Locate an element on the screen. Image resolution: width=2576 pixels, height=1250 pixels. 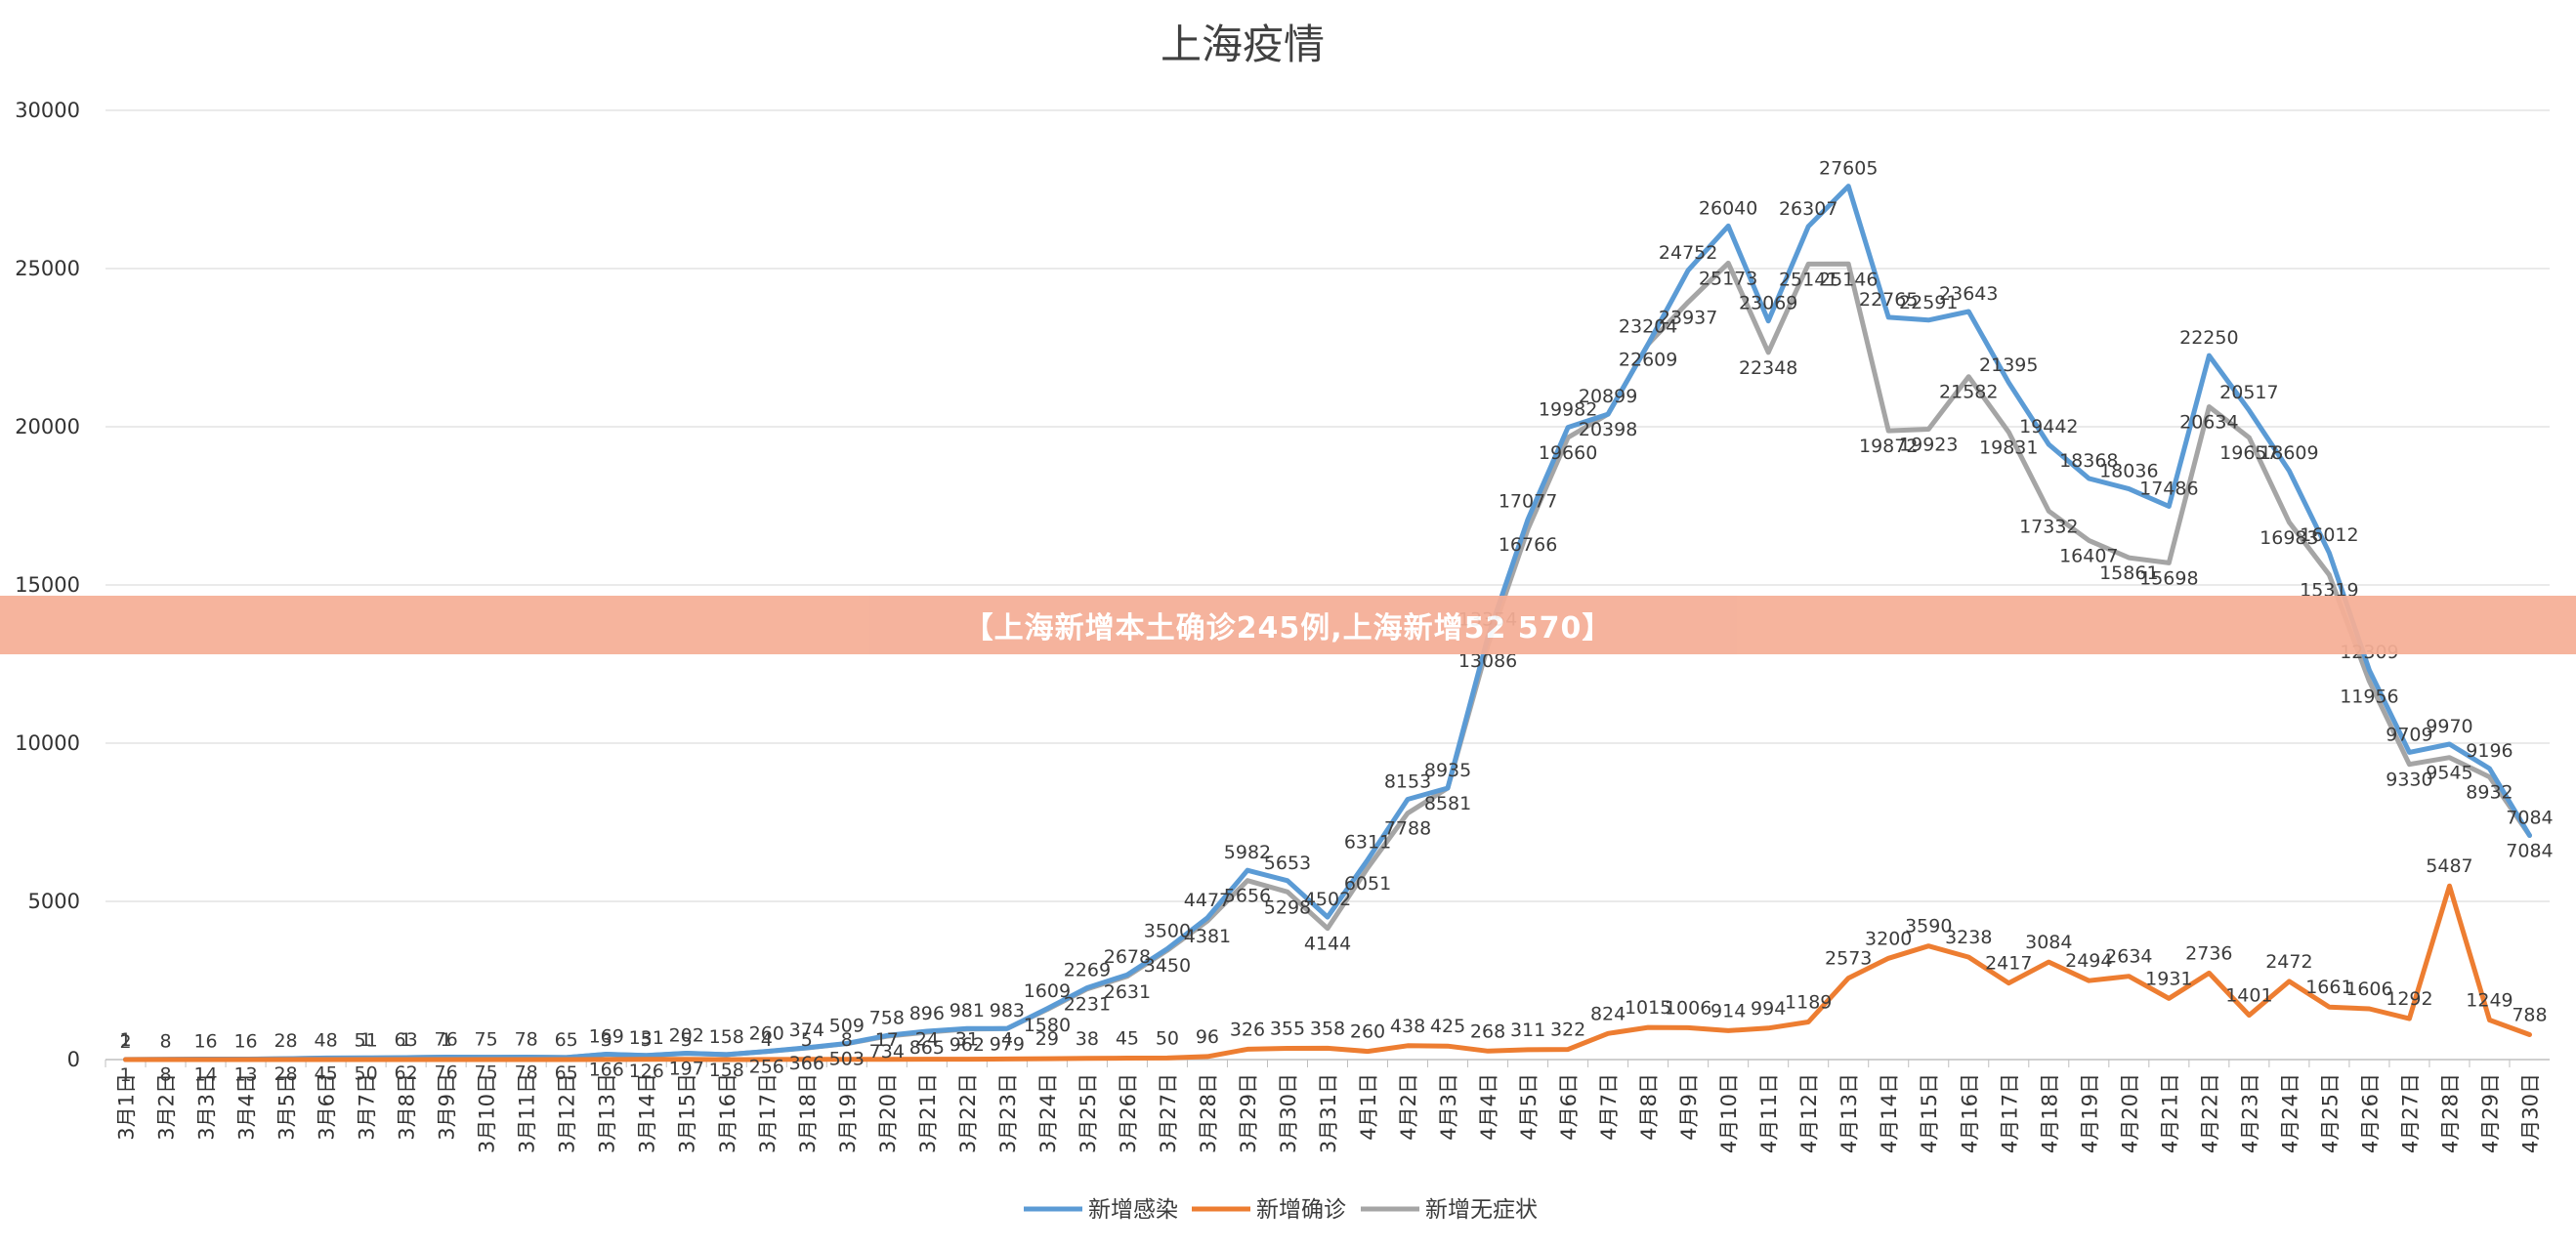
data-label: 260 is located at coordinates (766, 1034).